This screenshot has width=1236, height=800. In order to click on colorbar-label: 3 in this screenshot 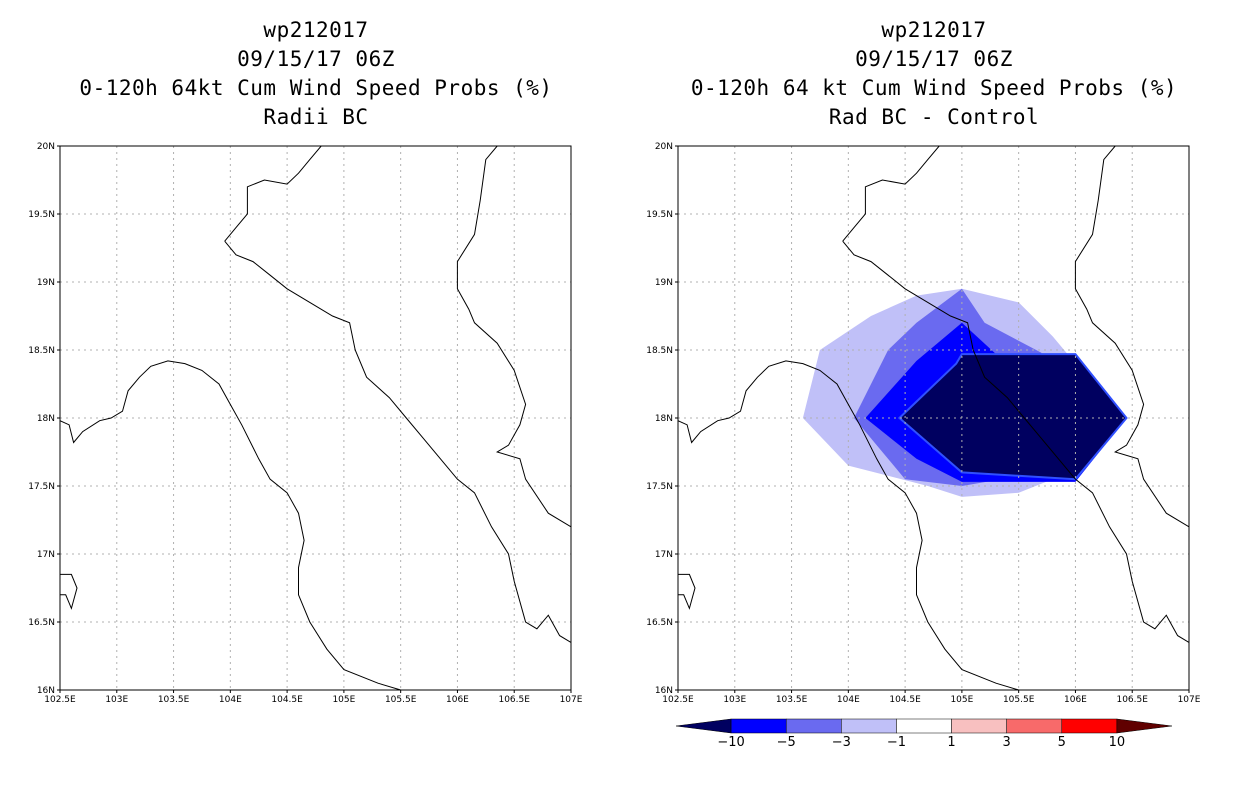, I will do `click(1007, 742)`.